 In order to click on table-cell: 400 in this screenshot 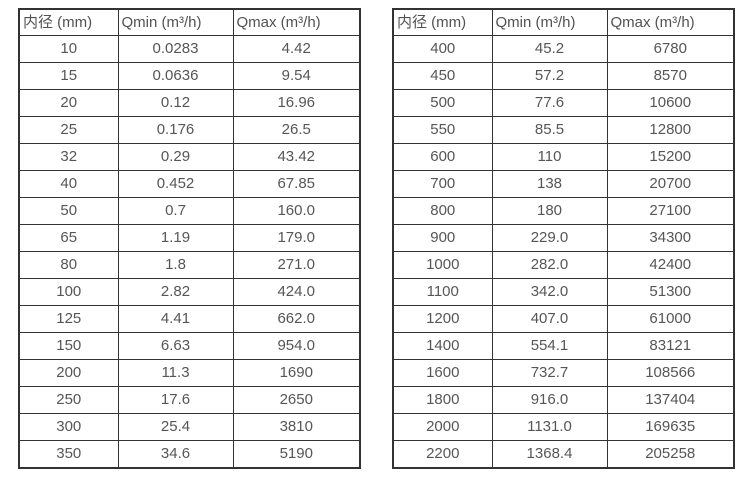, I will do `click(442, 49)`.